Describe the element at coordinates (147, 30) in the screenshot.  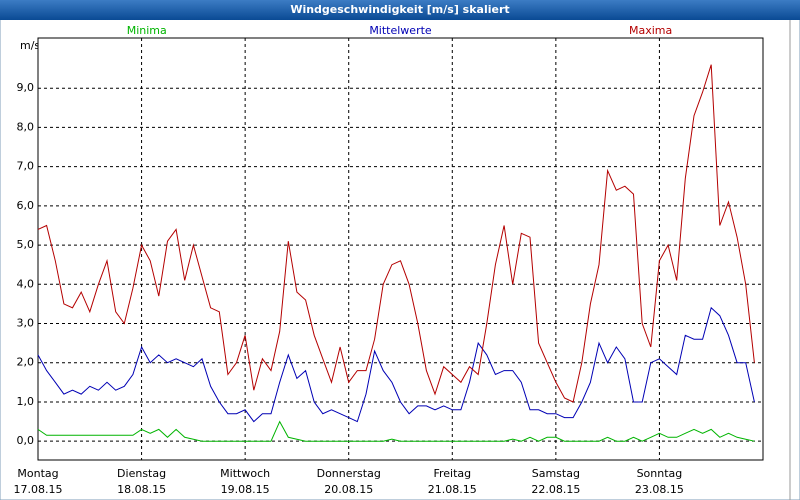
I see `legend-label: Minima` at that location.